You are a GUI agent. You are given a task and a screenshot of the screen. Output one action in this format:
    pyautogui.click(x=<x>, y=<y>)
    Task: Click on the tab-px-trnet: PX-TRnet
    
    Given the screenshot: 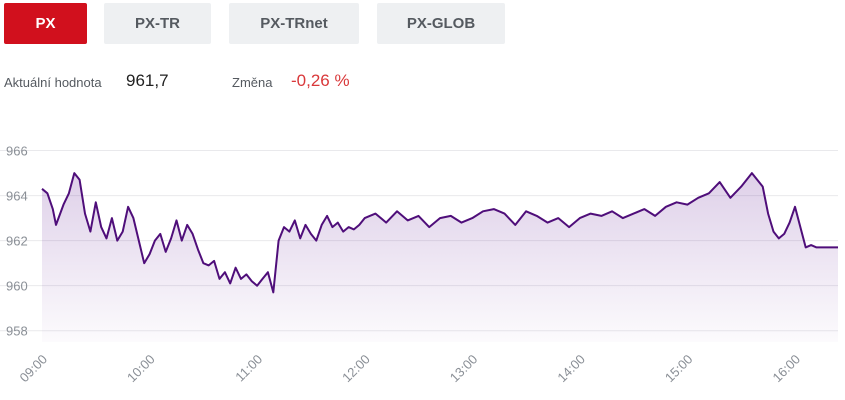 What is the action you would take?
    pyautogui.click(x=294, y=23)
    